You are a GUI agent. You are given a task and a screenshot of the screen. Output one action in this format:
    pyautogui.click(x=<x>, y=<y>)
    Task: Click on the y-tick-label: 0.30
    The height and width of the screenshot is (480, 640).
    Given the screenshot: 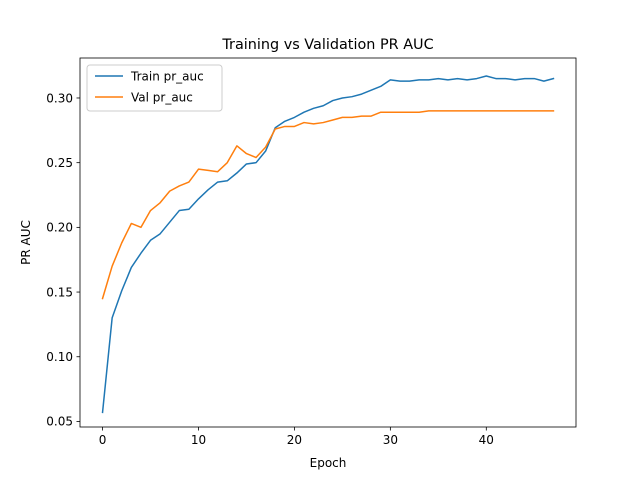 What is the action you would take?
    pyautogui.click(x=59, y=98)
    